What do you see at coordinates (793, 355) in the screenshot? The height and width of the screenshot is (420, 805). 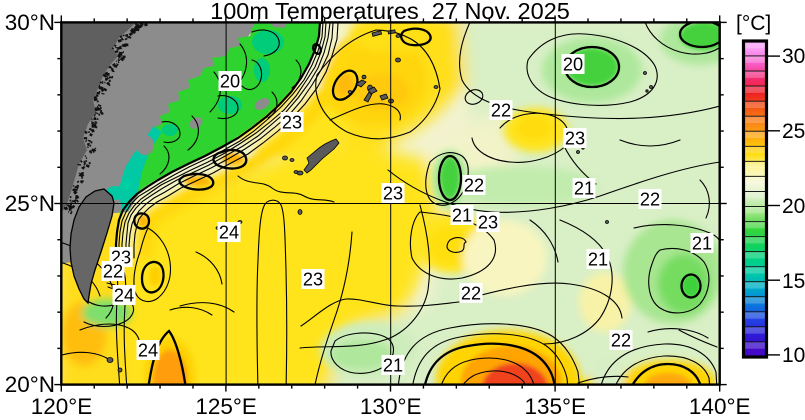 I see `svg-text: 10` at bounding box center [793, 355].